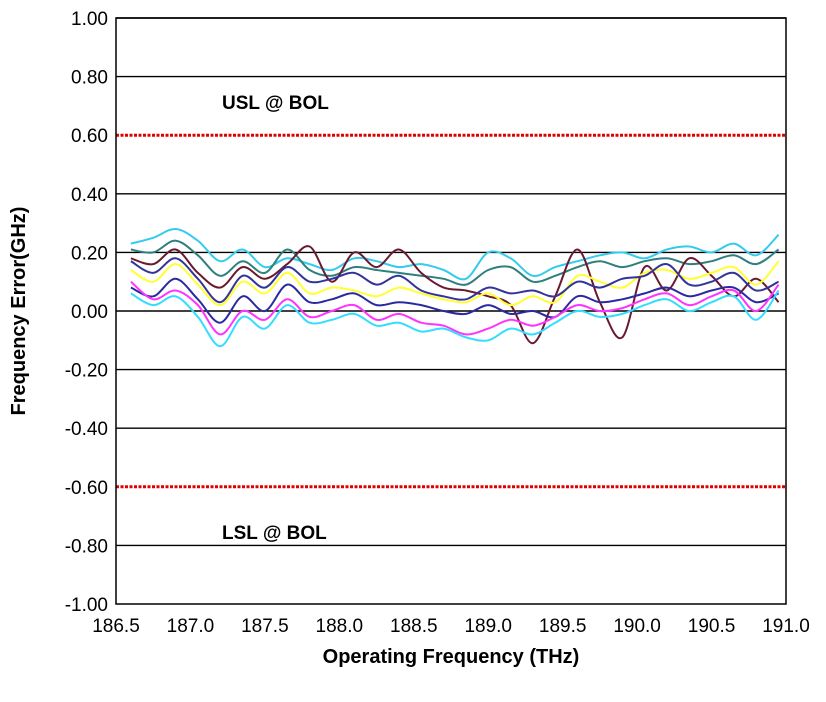 The width and height of the screenshot is (826, 702). I want to click on y-tick-label: -0.60, so click(86, 488).